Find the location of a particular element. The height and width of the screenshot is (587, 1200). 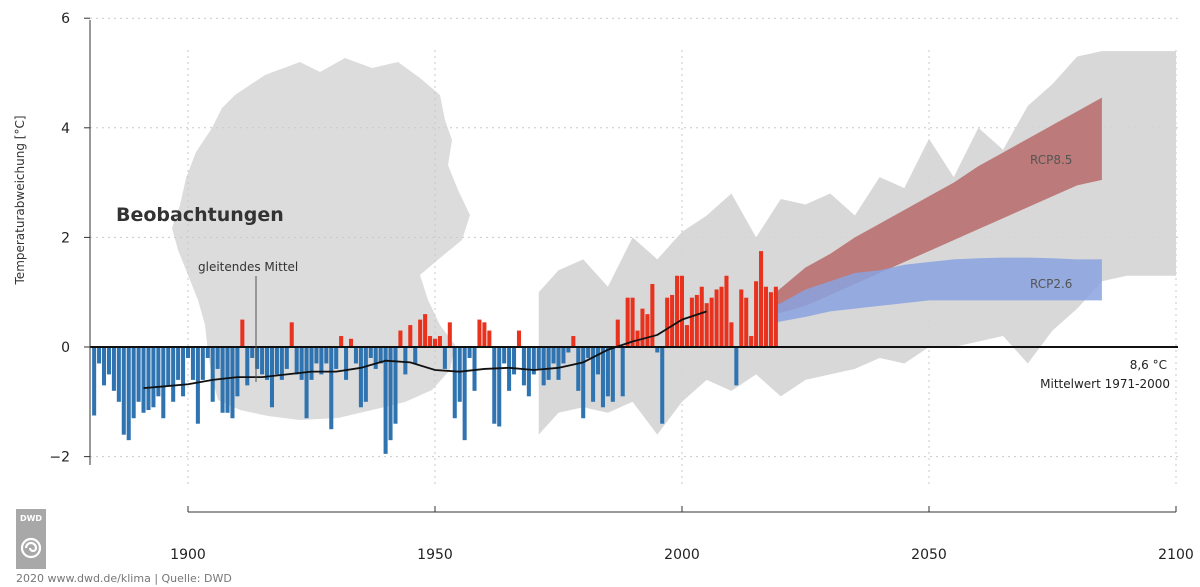

bar-1954 is located at coordinates (454, 383).